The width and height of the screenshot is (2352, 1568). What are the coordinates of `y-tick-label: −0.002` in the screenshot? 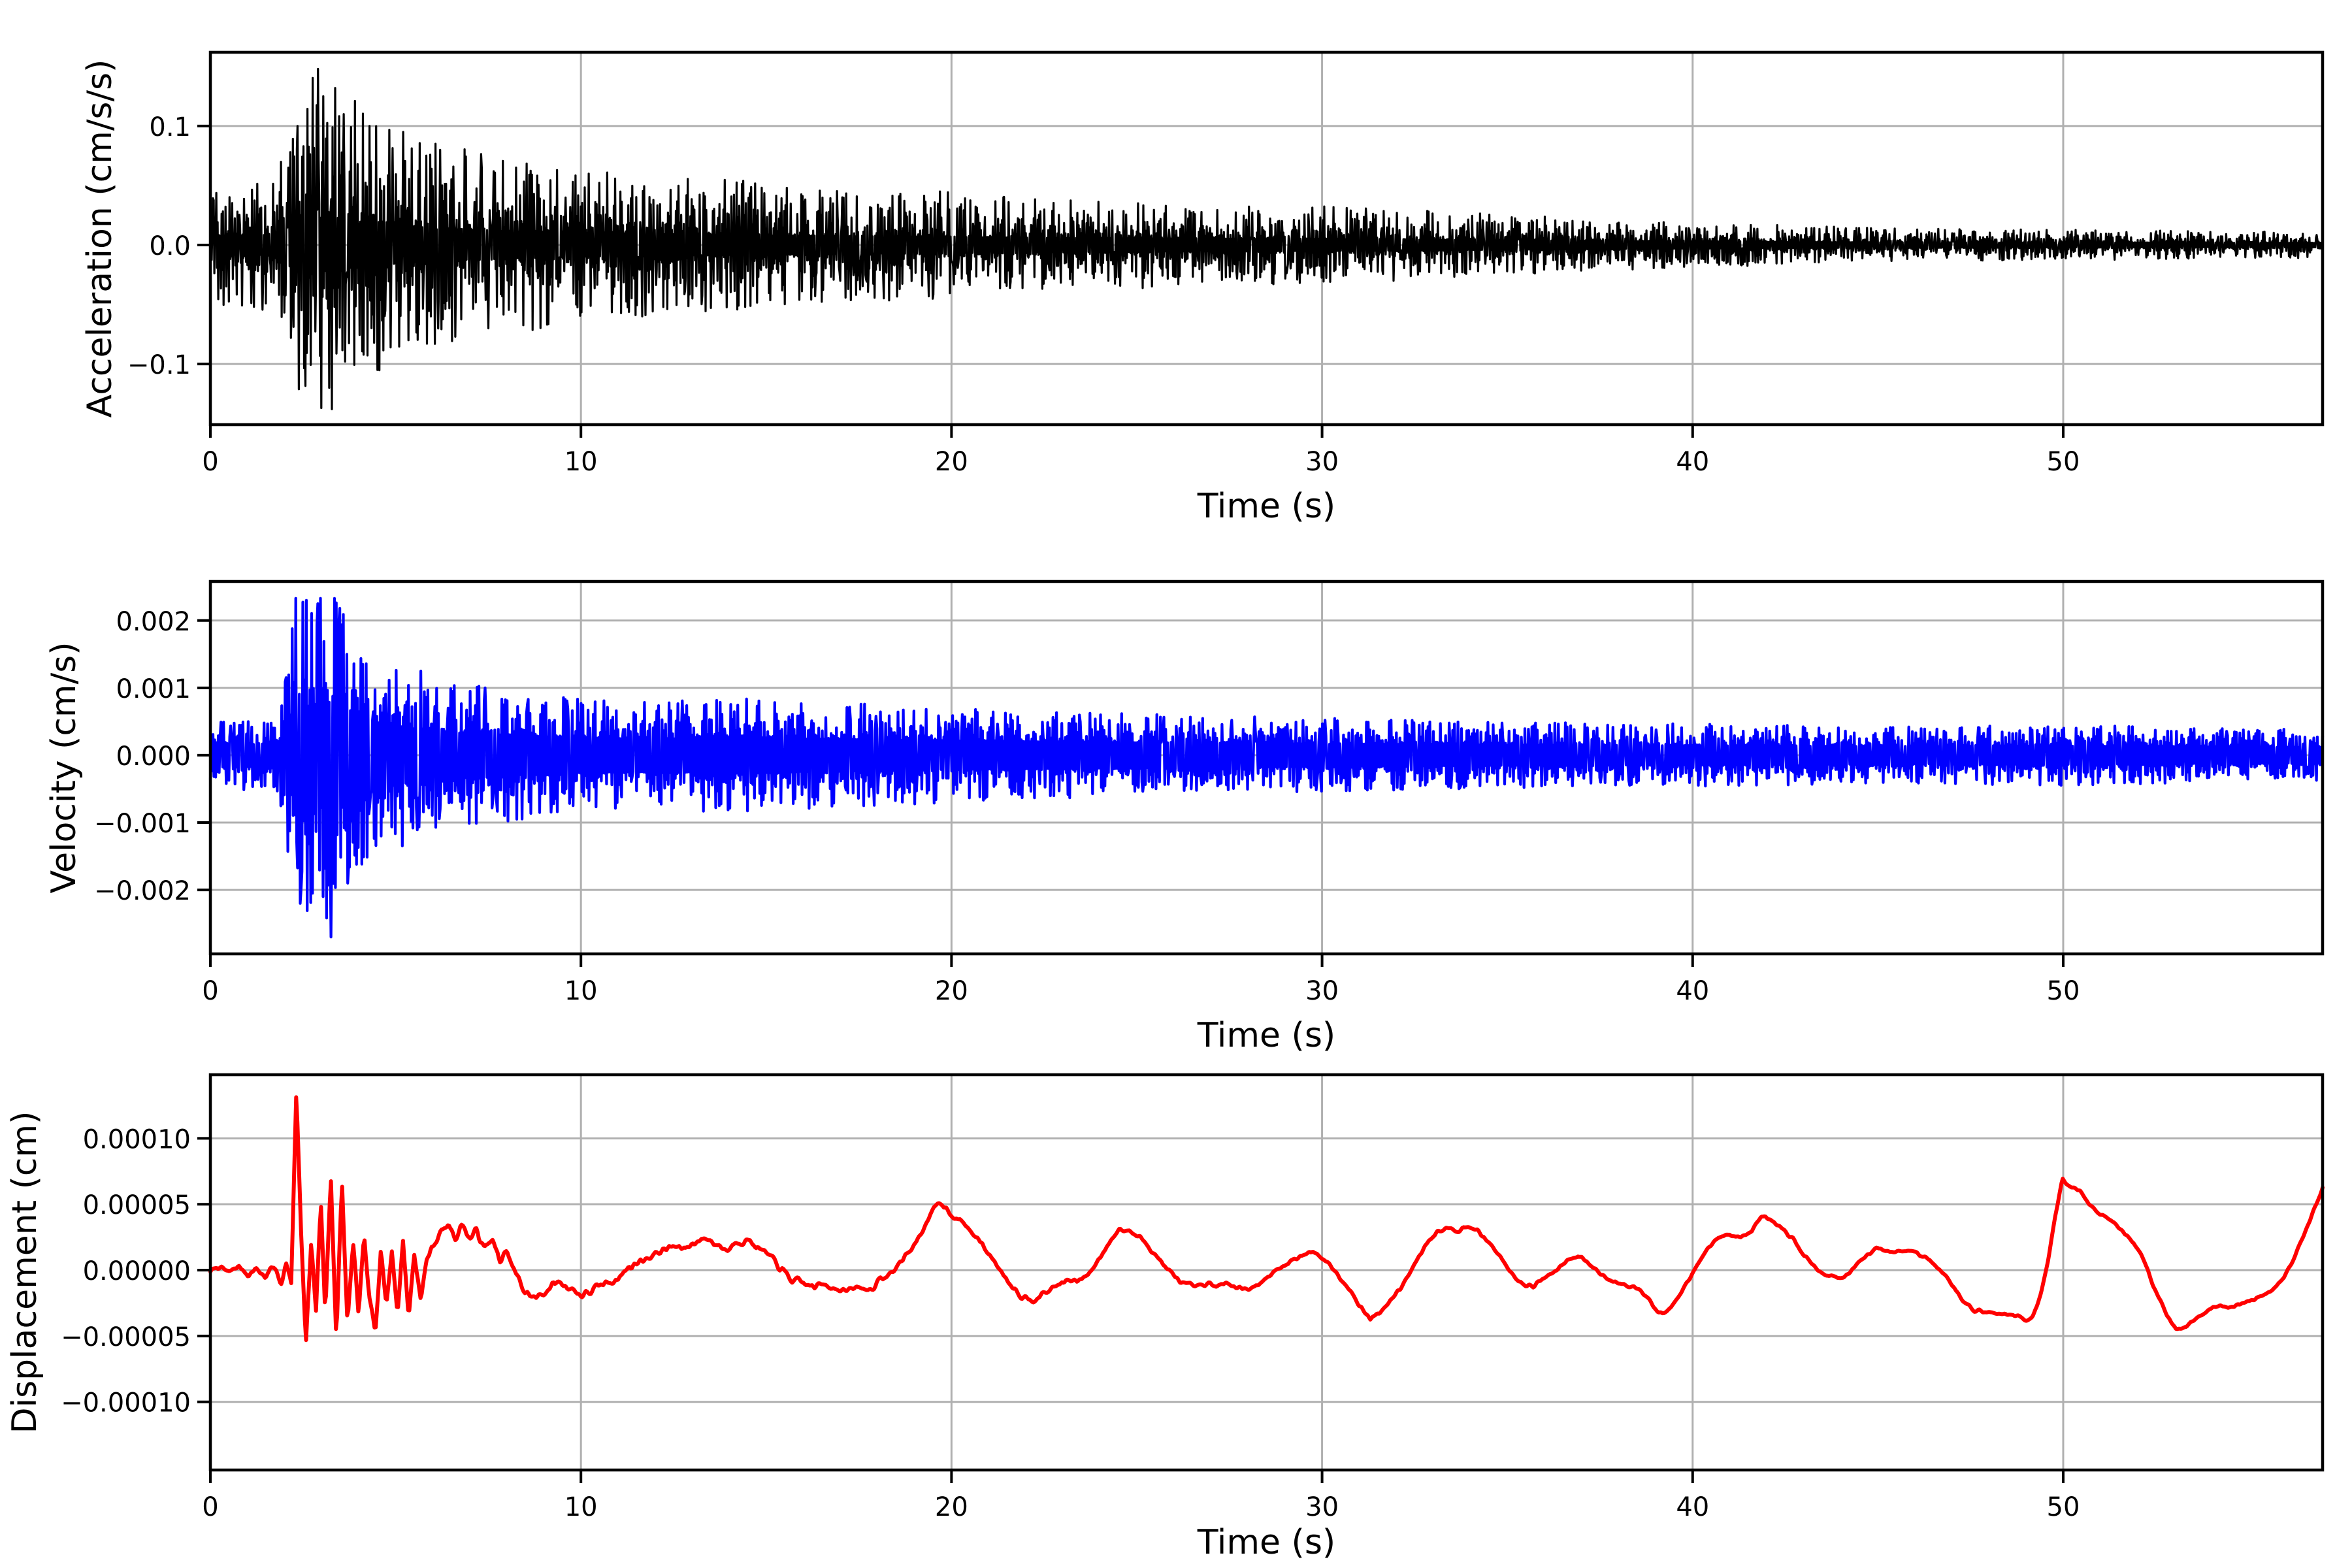 It's located at (142, 891).